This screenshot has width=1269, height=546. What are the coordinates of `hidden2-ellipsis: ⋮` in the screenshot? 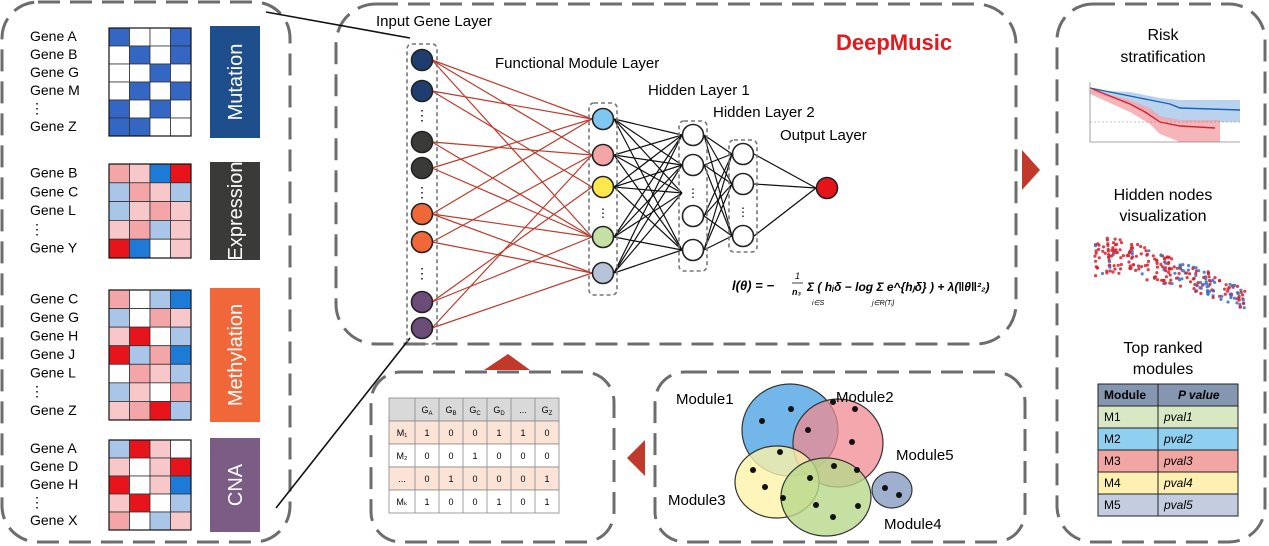 It's located at (743, 212).